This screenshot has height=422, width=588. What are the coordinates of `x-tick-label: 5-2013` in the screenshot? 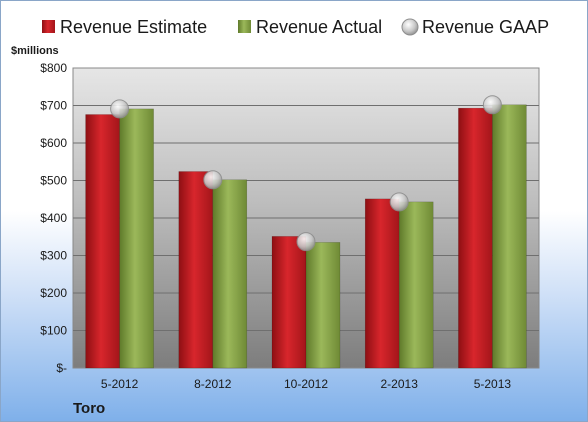 It's located at (493, 384).